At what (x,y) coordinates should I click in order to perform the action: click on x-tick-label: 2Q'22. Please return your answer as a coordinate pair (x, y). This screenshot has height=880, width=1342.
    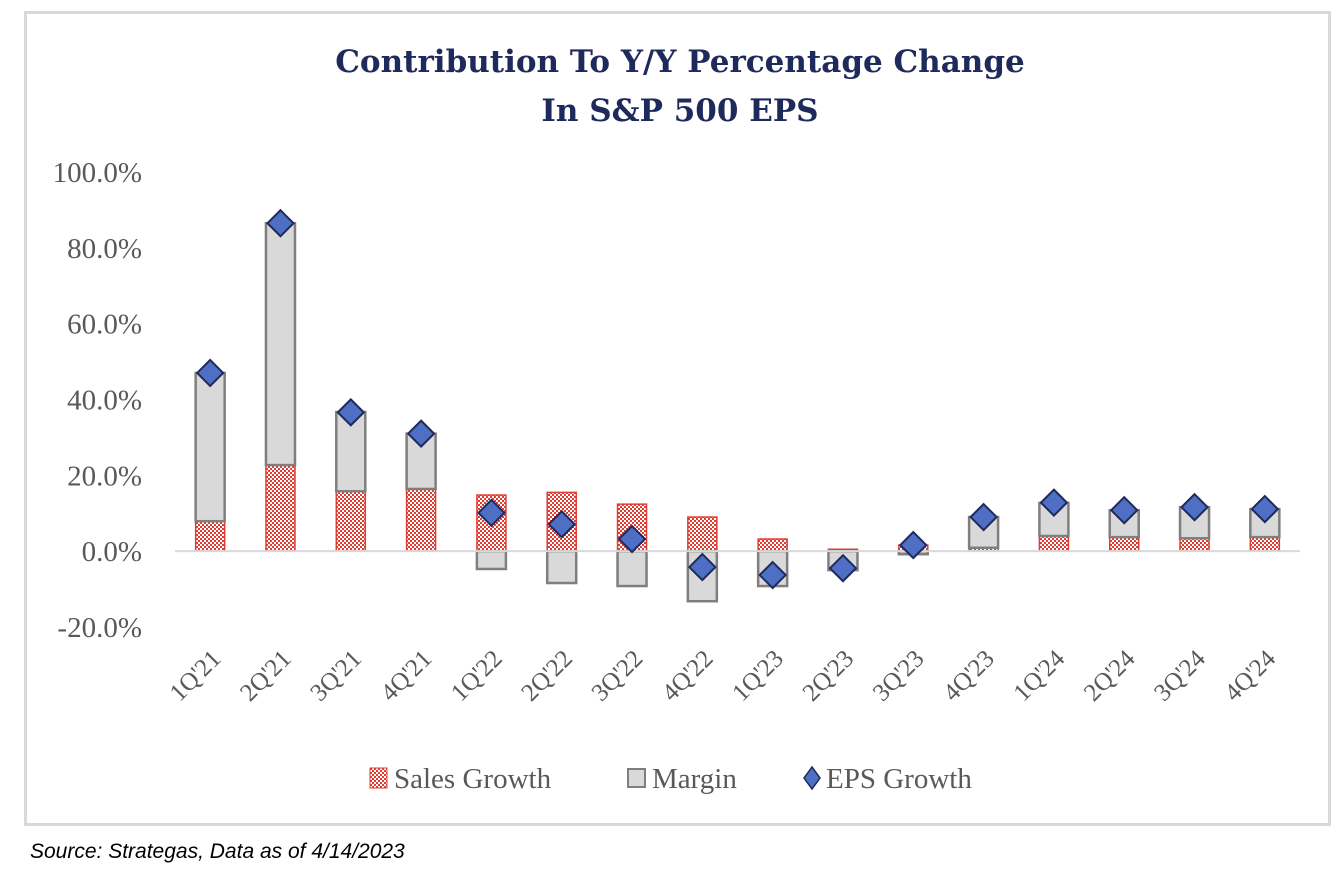
    Looking at the image, I should click on (547, 676).